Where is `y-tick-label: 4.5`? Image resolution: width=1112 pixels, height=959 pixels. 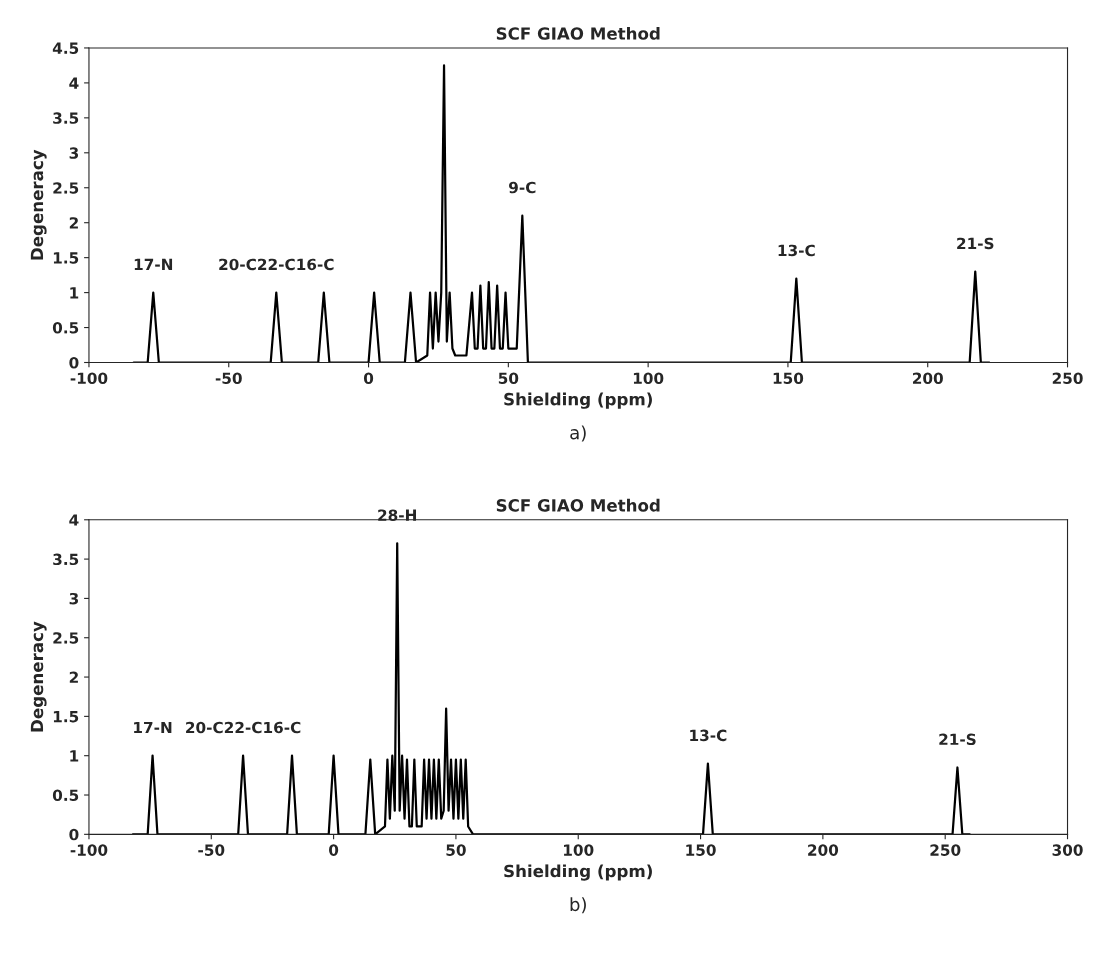
y-tick-label: 4.5 is located at coordinates (65, 48).